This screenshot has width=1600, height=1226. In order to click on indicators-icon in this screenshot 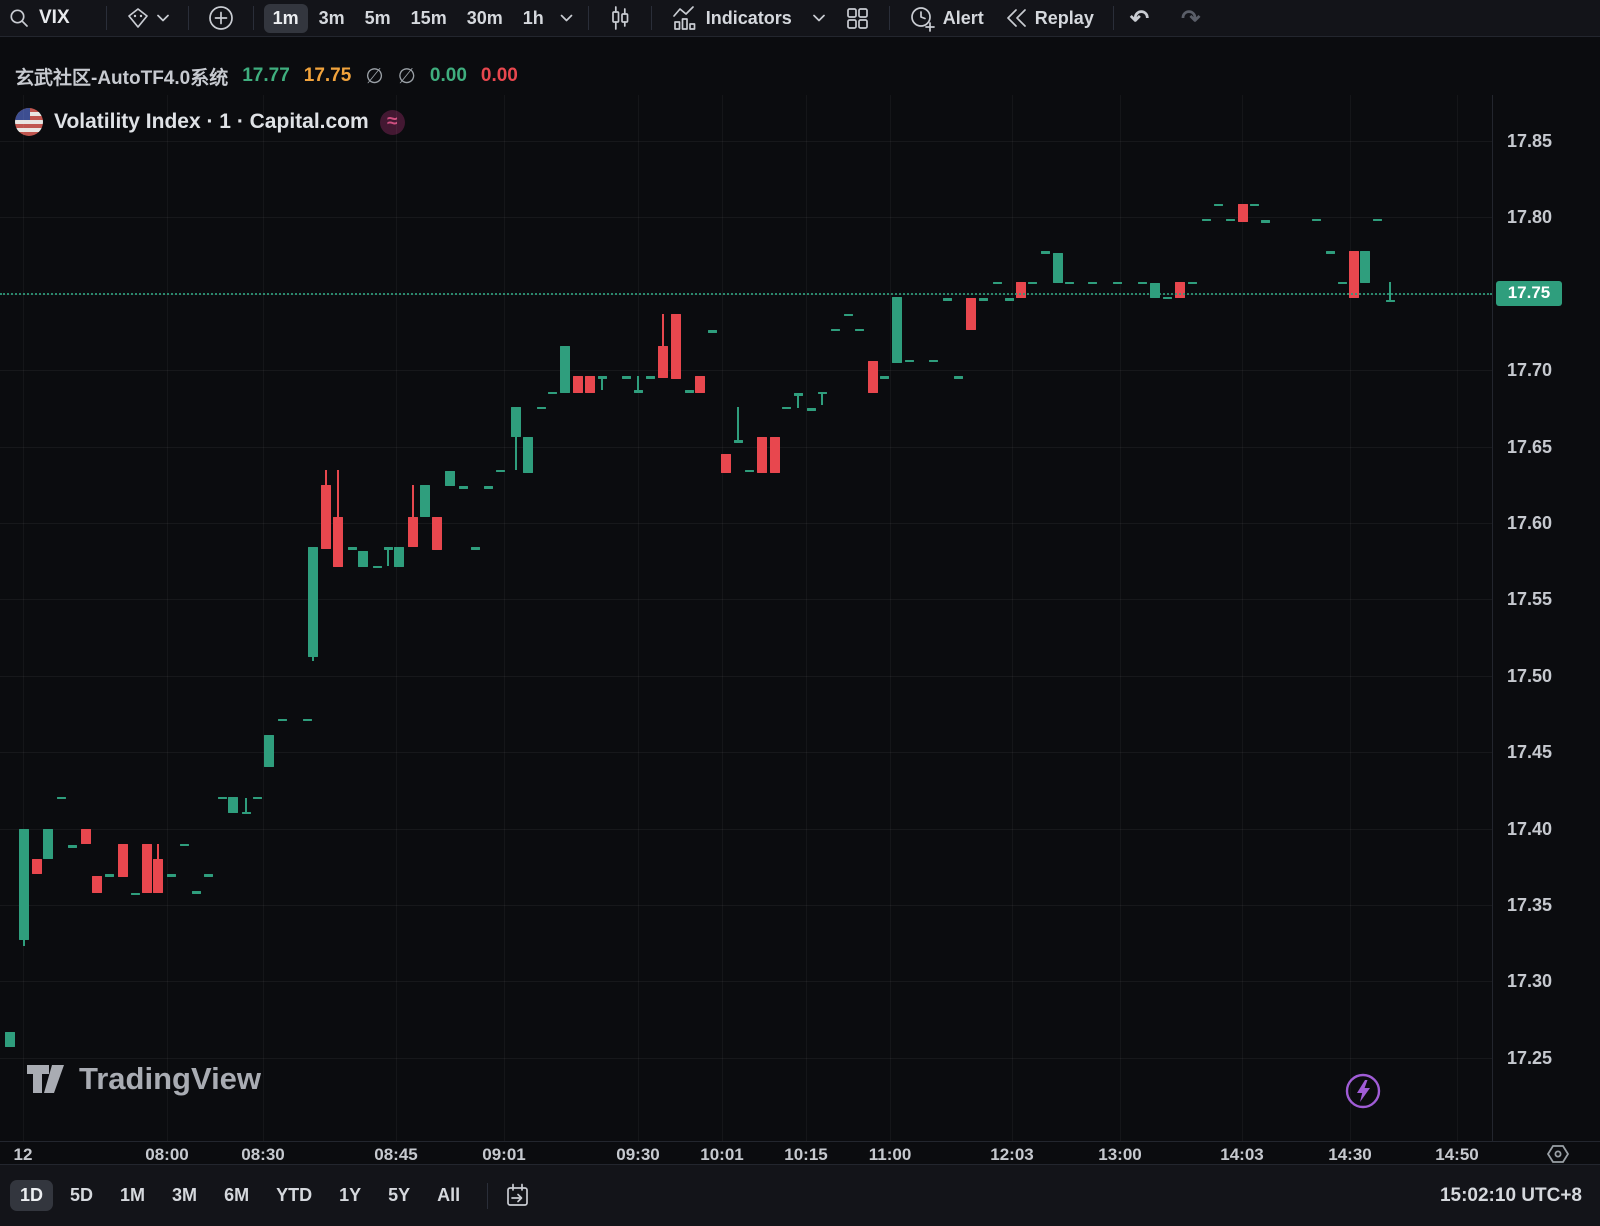, I will do `click(685, 18)`.